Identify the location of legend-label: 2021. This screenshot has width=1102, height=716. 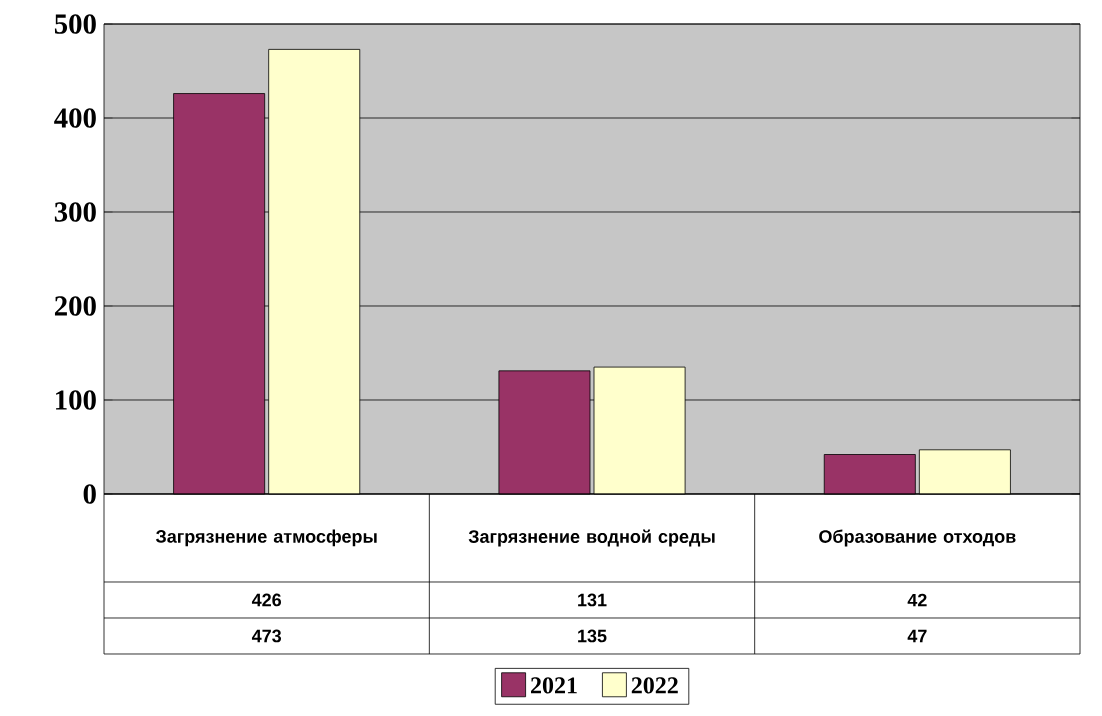
(554, 685).